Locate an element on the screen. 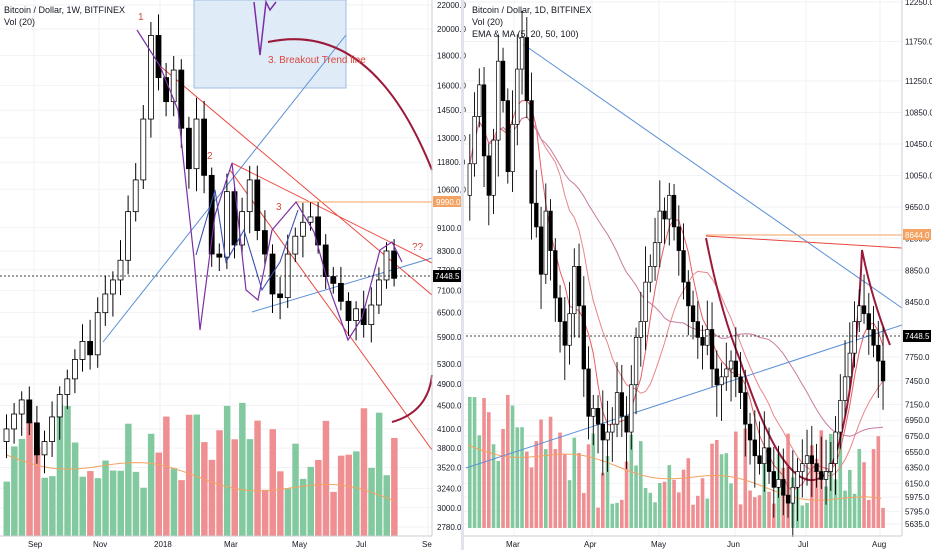 Image resolution: width=932 pixels, height=550 pixels. daily-y-tick-label: 6350.0 is located at coordinates (917, 468).